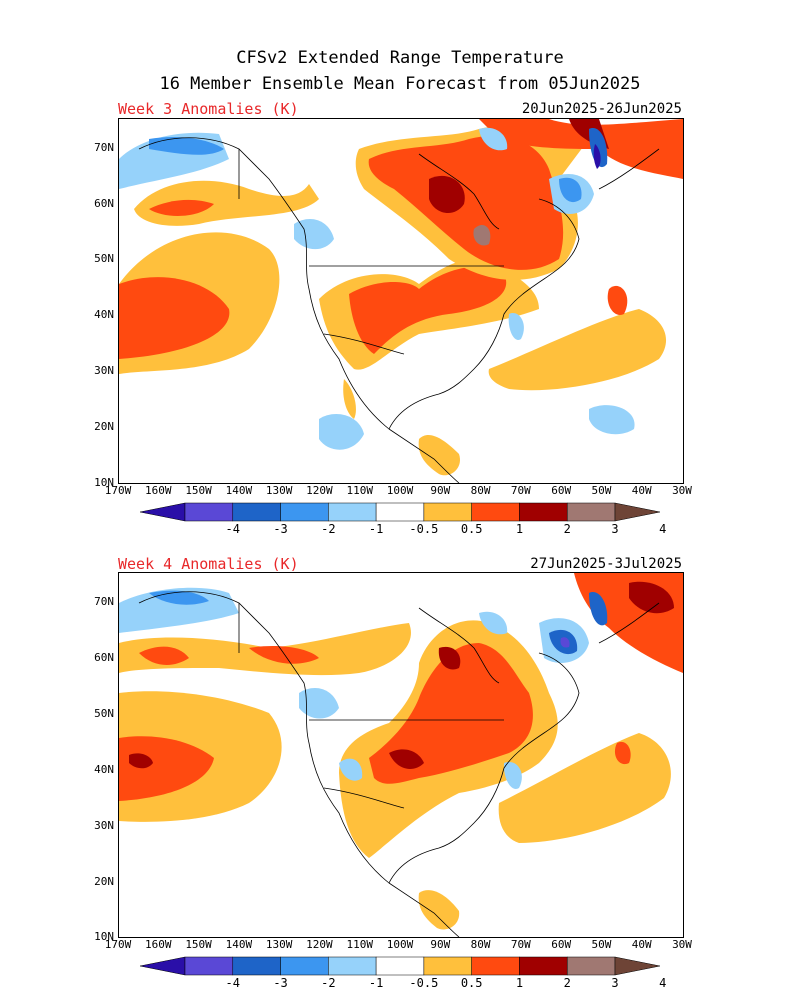  I want to click on w4-lon-label-110w: 110W, so click(359, 944).